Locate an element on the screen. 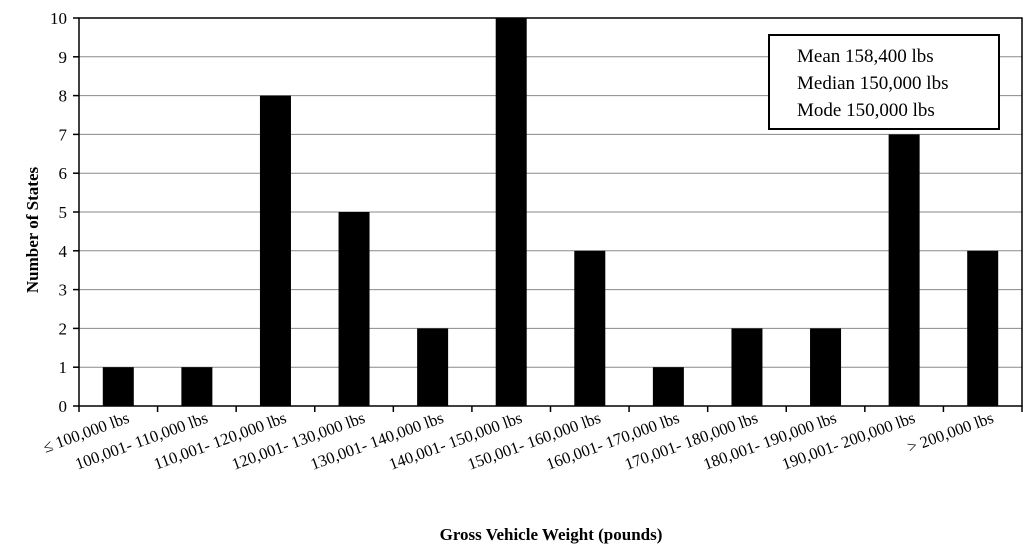 This screenshot has height=553, width=1029. stats-mean: Mean 158,400 lbs is located at coordinates (865, 56).